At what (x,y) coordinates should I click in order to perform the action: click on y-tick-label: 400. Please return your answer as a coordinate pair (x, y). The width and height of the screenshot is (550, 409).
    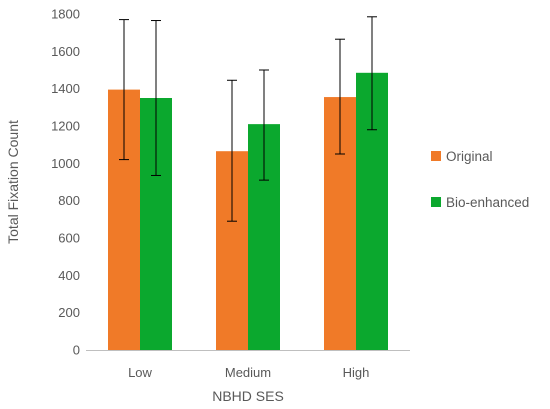
    Looking at the image, I should click on (69, 275).